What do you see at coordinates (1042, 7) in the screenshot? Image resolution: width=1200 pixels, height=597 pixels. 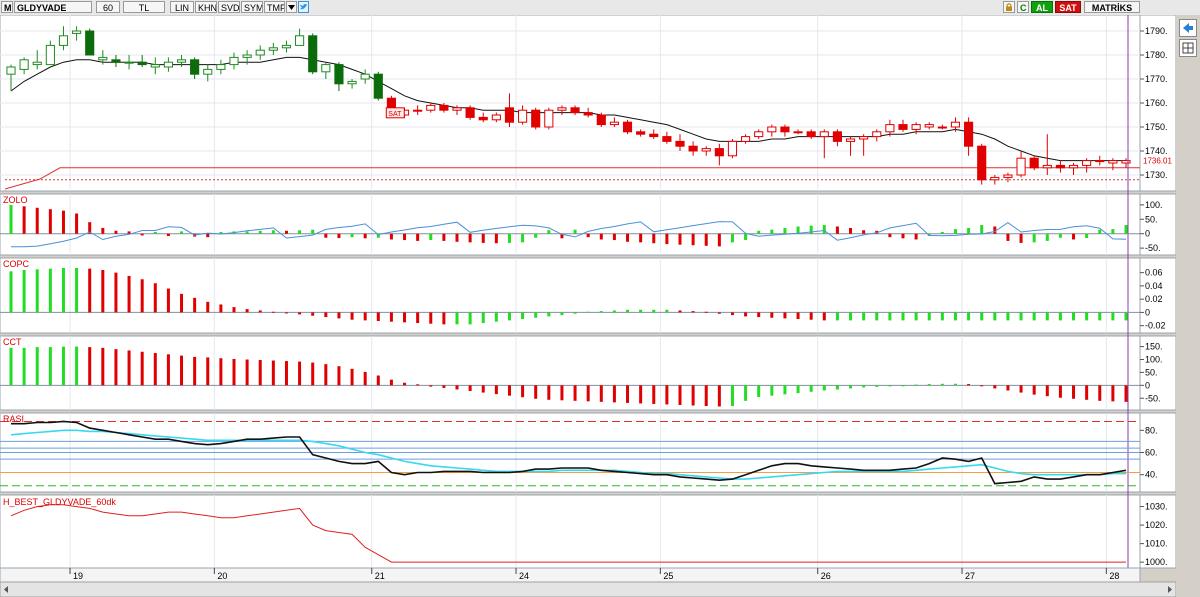 I see `buy-button: AL` at bounding box center [1042, 7].